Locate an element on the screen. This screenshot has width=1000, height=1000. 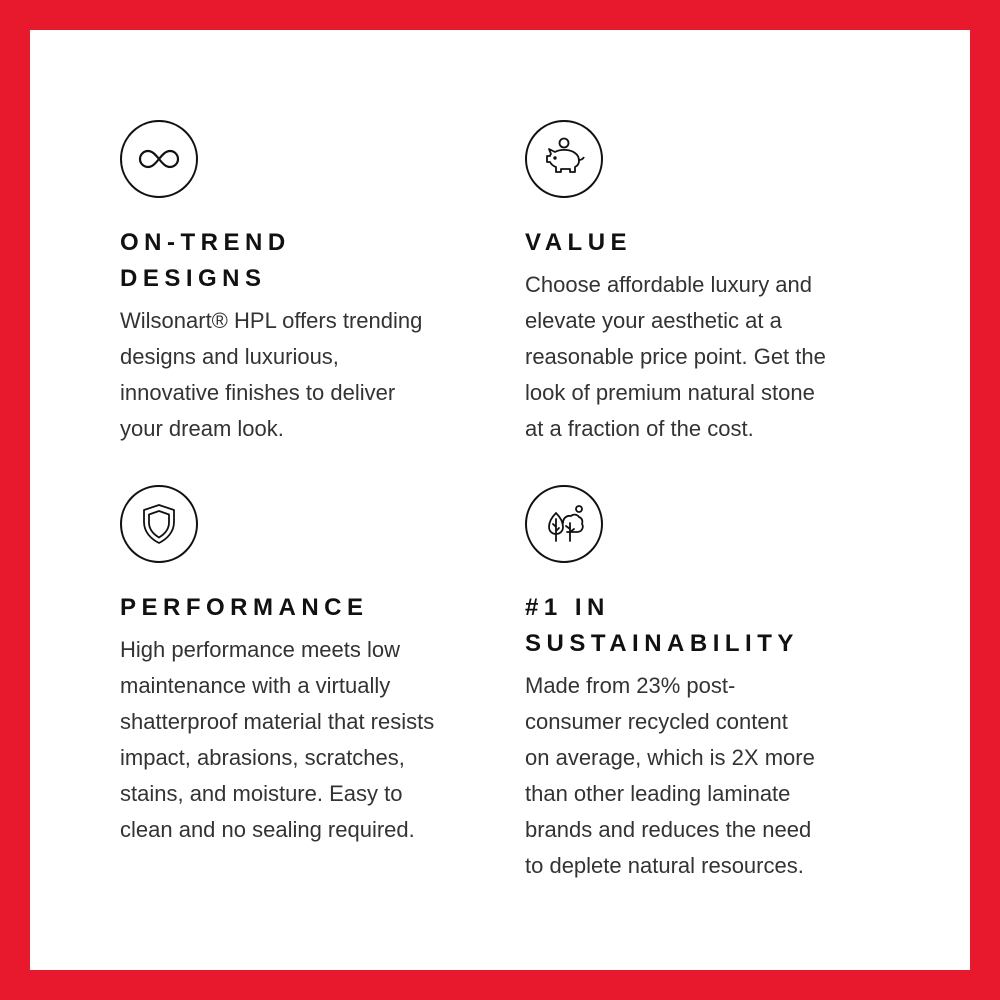
trees-icon is located at coordinates (564, 524).